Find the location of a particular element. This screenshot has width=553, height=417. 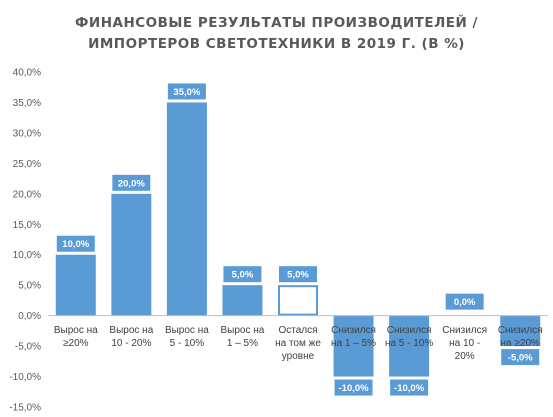

data-label: 0,0% is located at coordinates (465, 302).